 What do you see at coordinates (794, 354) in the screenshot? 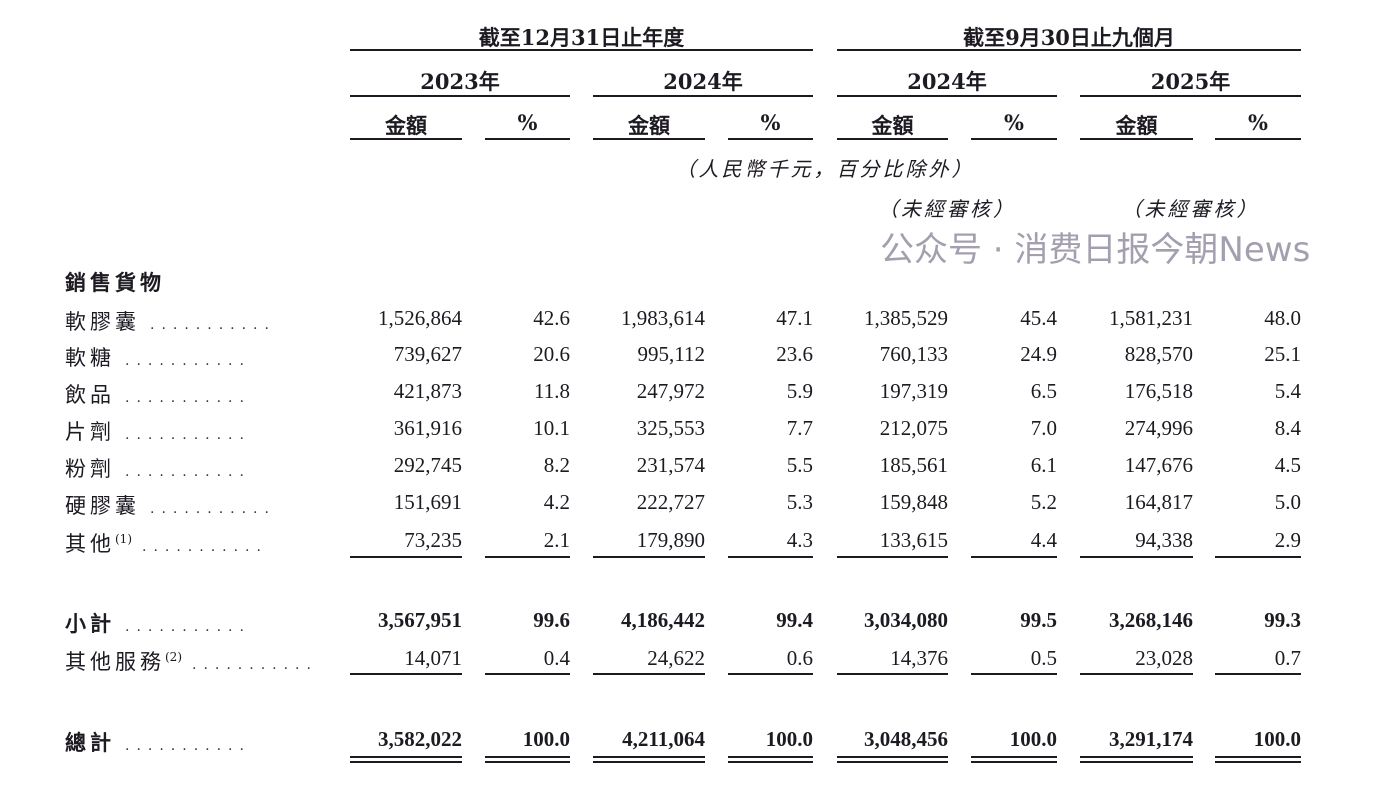
I see `cell-value: 23.6` at bounding box center [794, 354].